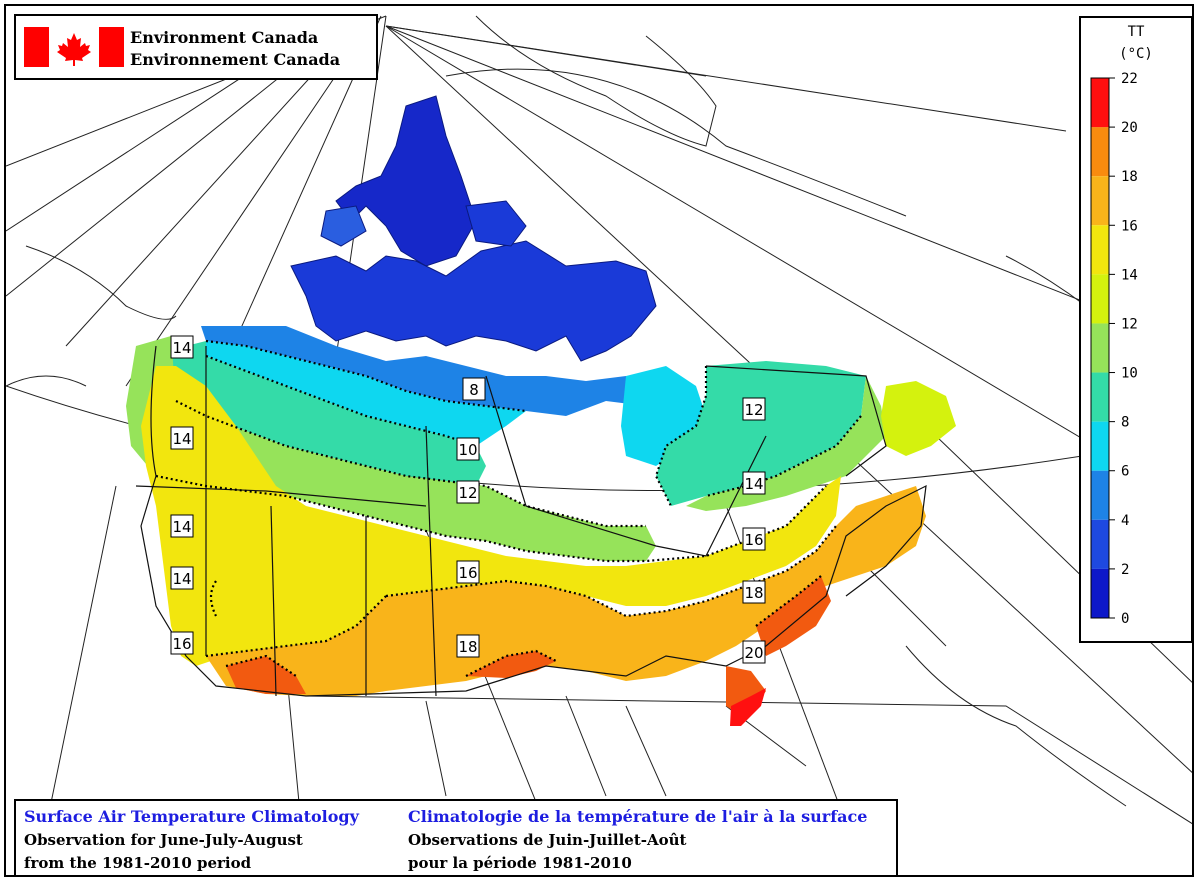 Image resolution: width=1200 pixels, height=883 pixels. Describe the element at coordinates (1125, 472) in the screenshot. I see `legend-tick-label: 6` at that location.